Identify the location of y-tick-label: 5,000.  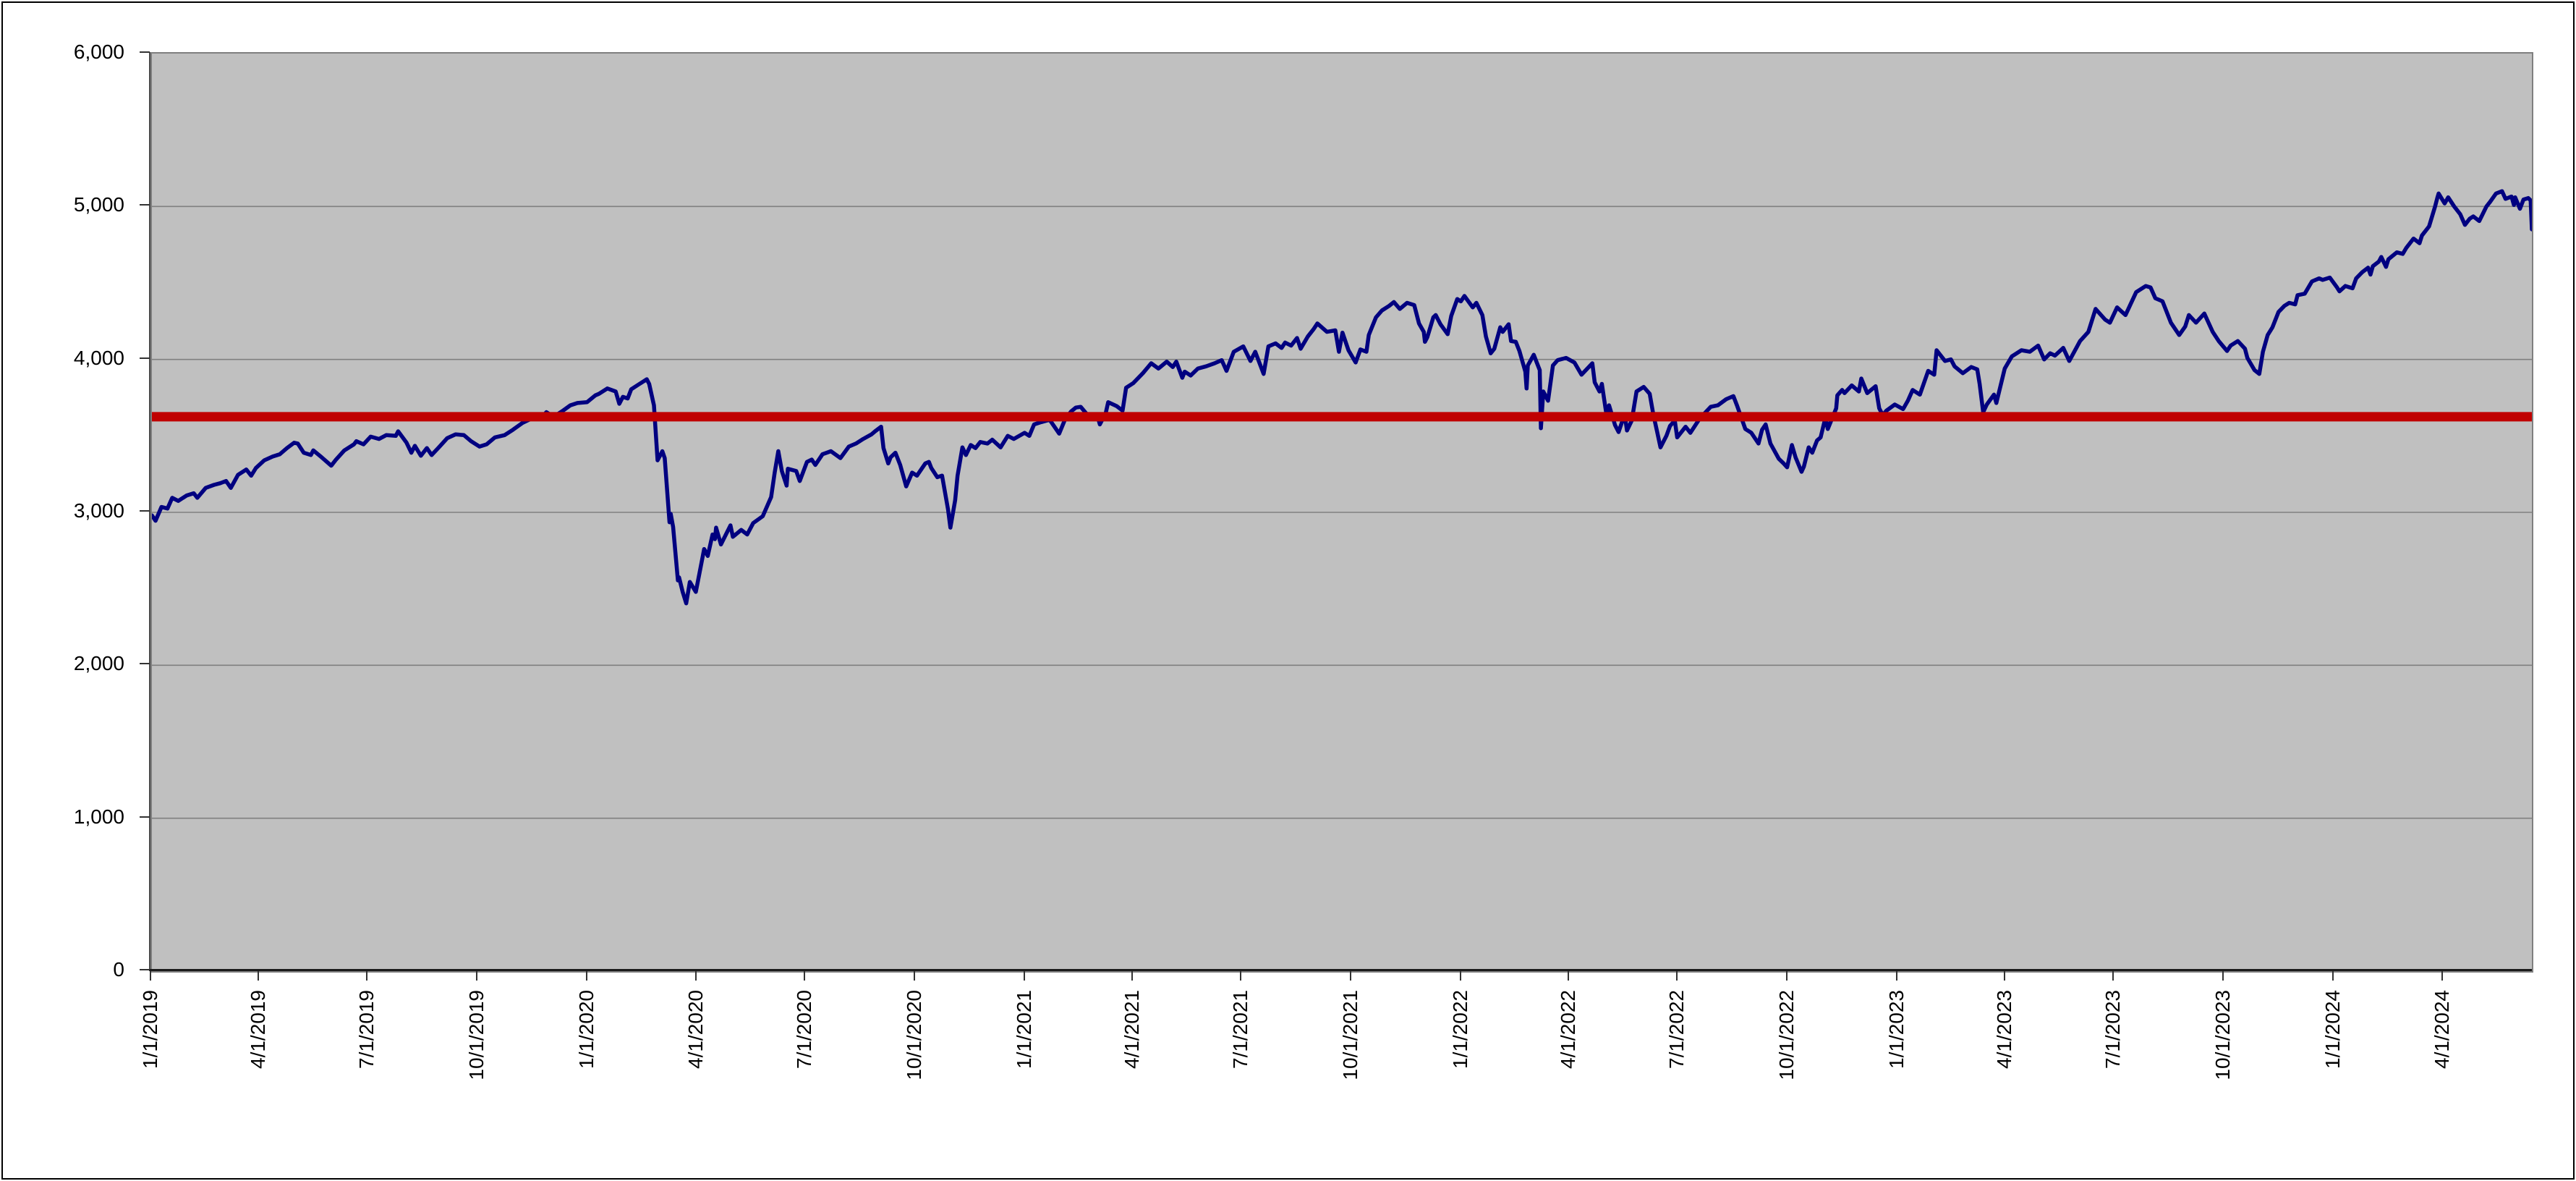
(98, 204).